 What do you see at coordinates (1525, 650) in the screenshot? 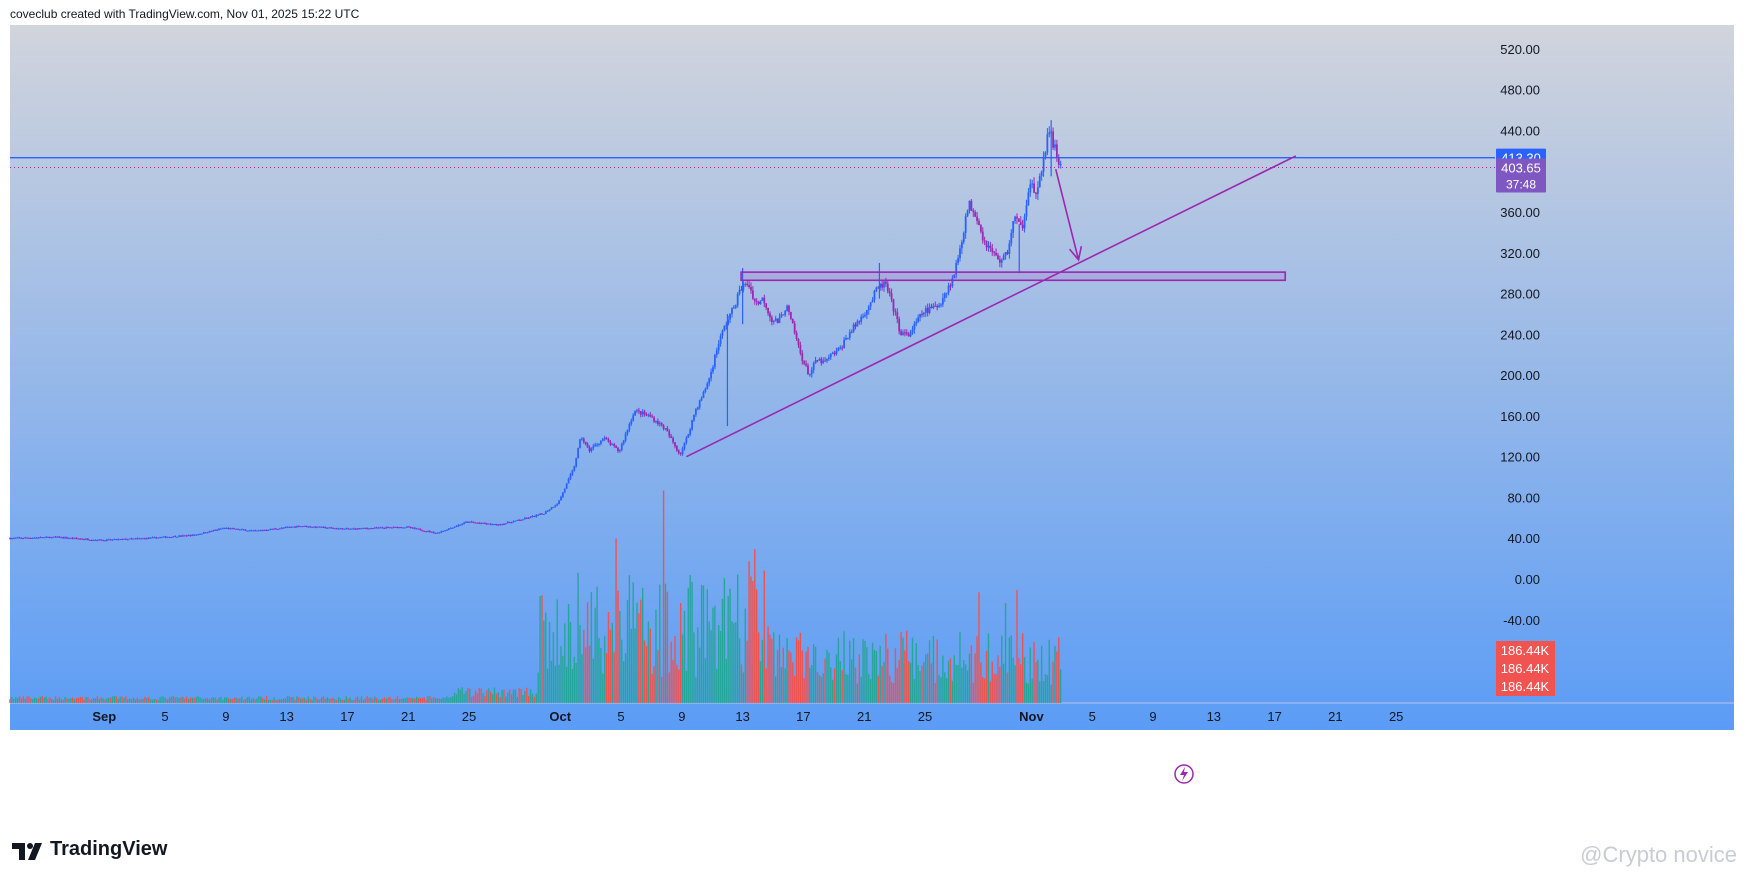
I see `volume-label: 186.44K` at bounding box center [1525, 650].